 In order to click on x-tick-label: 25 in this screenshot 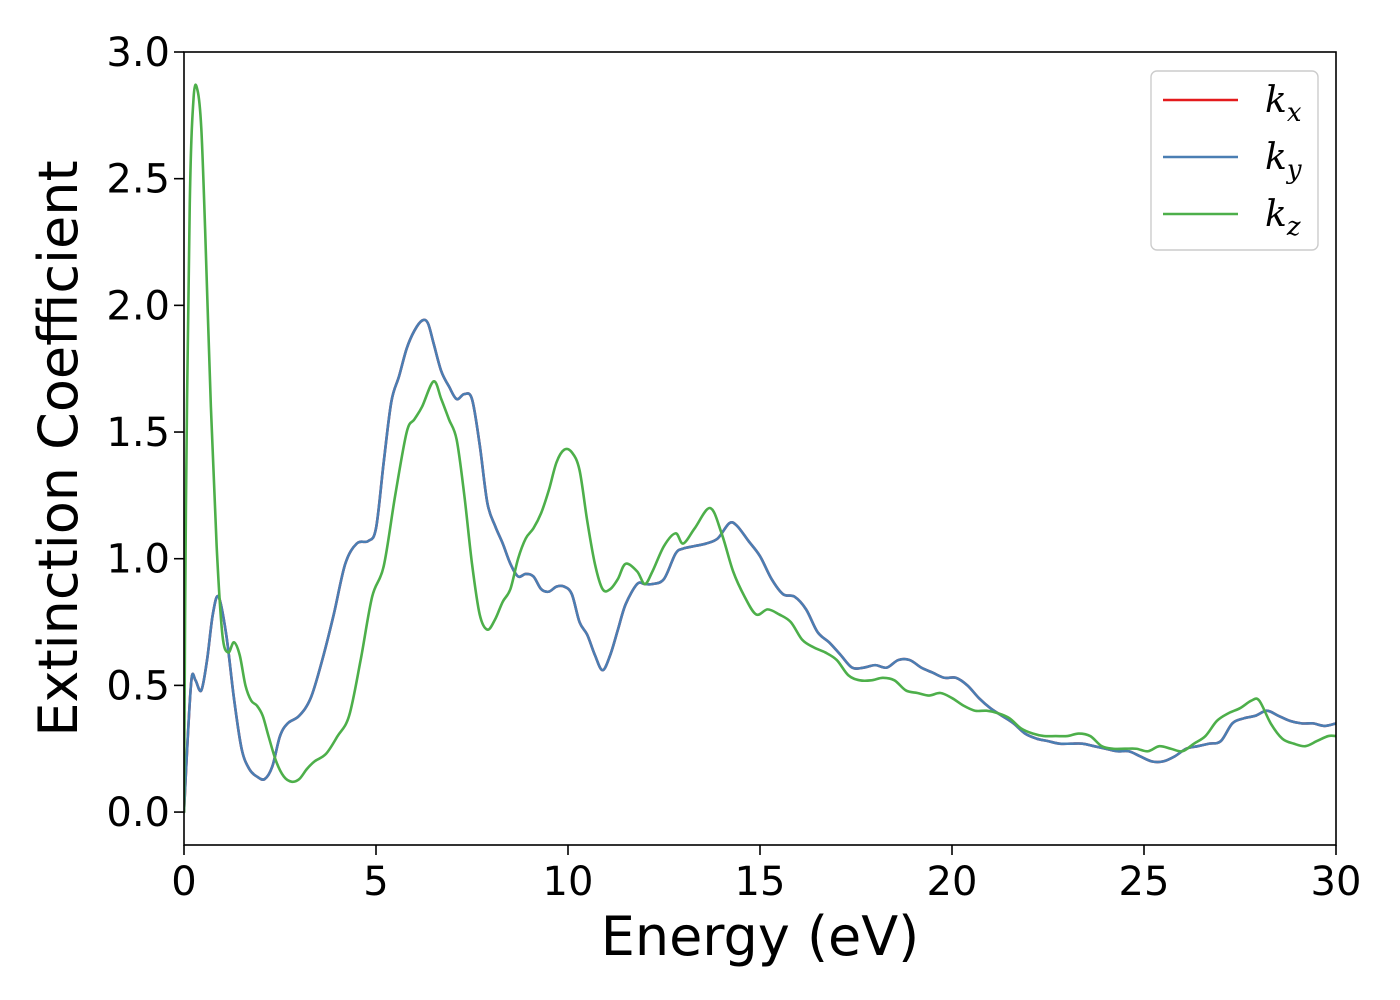, I will do `click(1144, 882)`.